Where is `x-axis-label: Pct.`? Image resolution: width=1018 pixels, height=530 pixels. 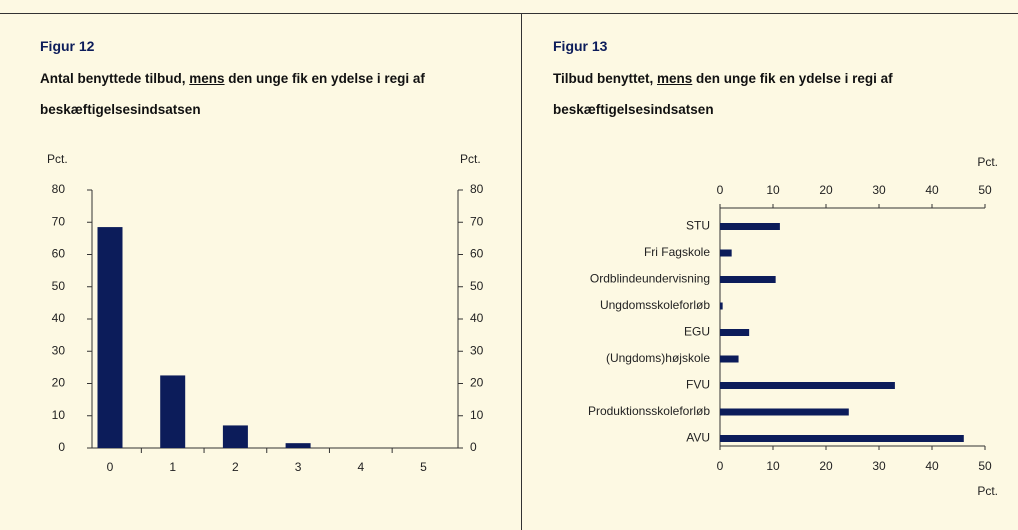
x-axis-label: Pct. is located at coordinates (987, 491).